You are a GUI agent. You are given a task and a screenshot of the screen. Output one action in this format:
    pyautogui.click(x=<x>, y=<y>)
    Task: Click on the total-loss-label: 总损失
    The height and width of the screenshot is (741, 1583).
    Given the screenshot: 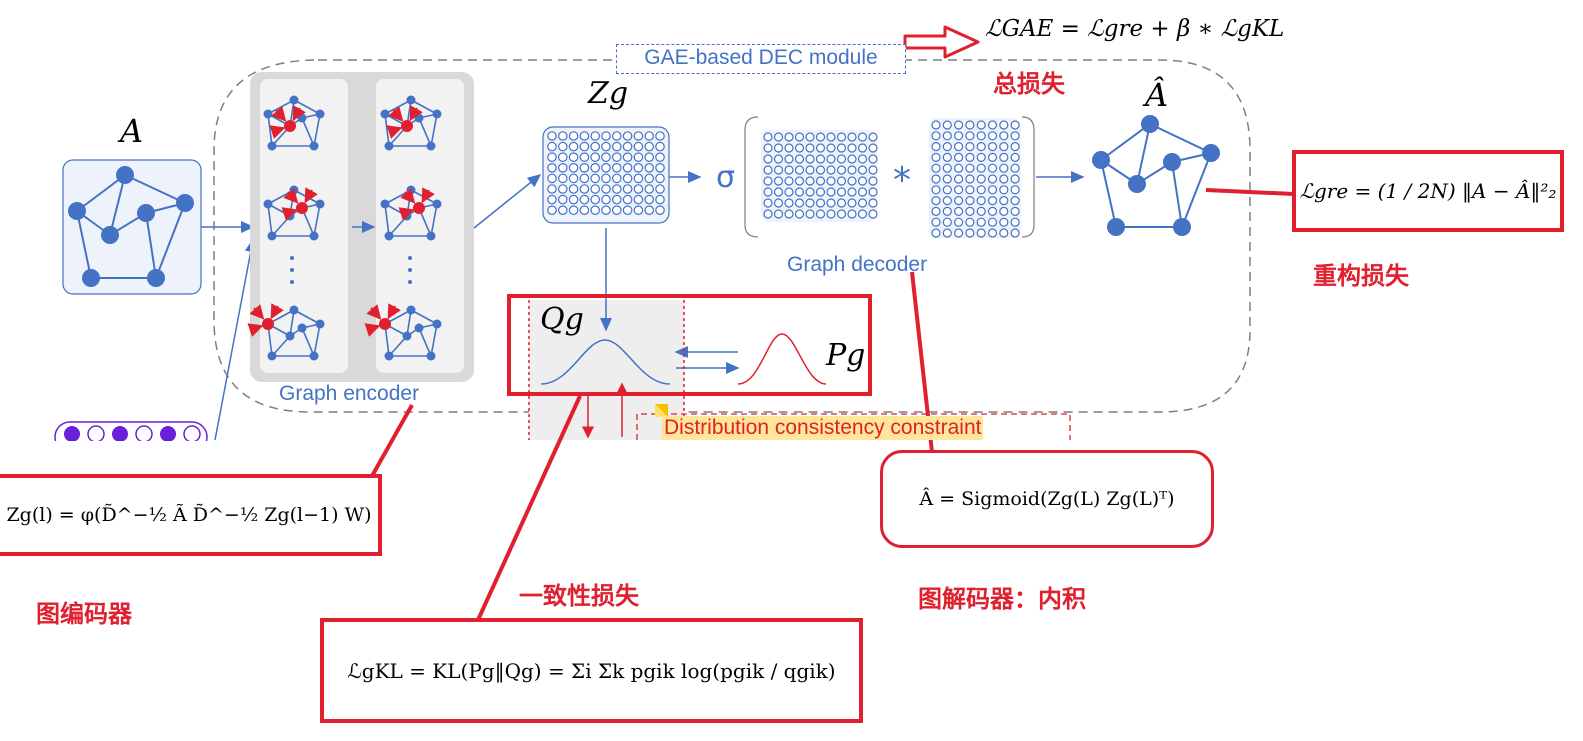 What is the action you would take?
    pyautogui.click(x=1029, y=84)
    